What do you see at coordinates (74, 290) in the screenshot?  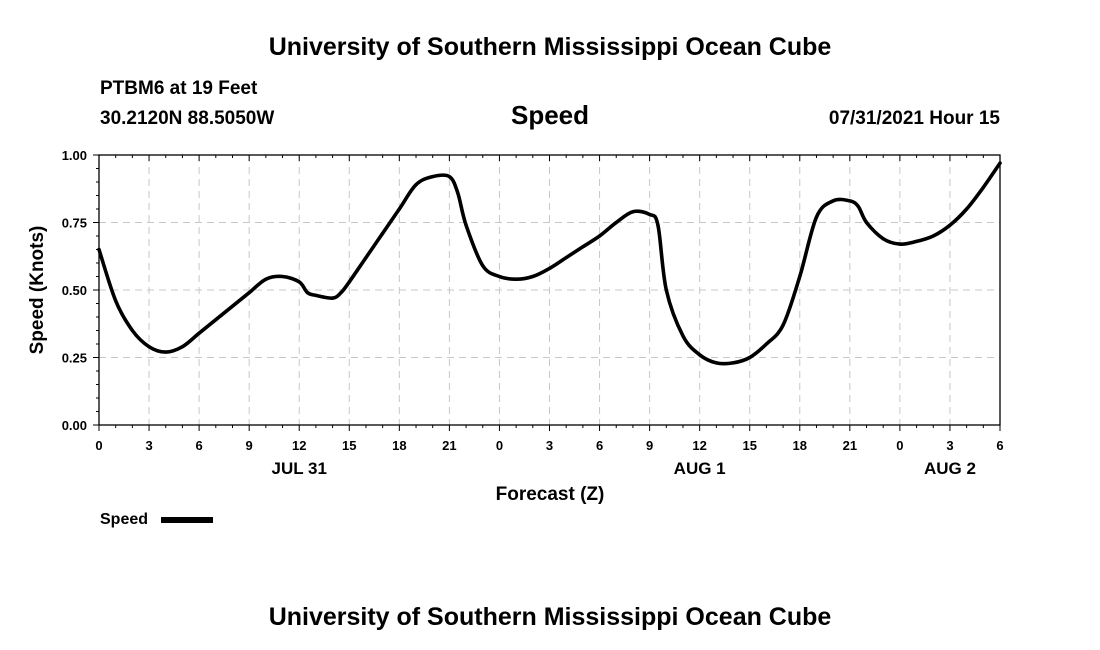 I see `y-tick-label: 0.50` at bounding box center [74, 290].